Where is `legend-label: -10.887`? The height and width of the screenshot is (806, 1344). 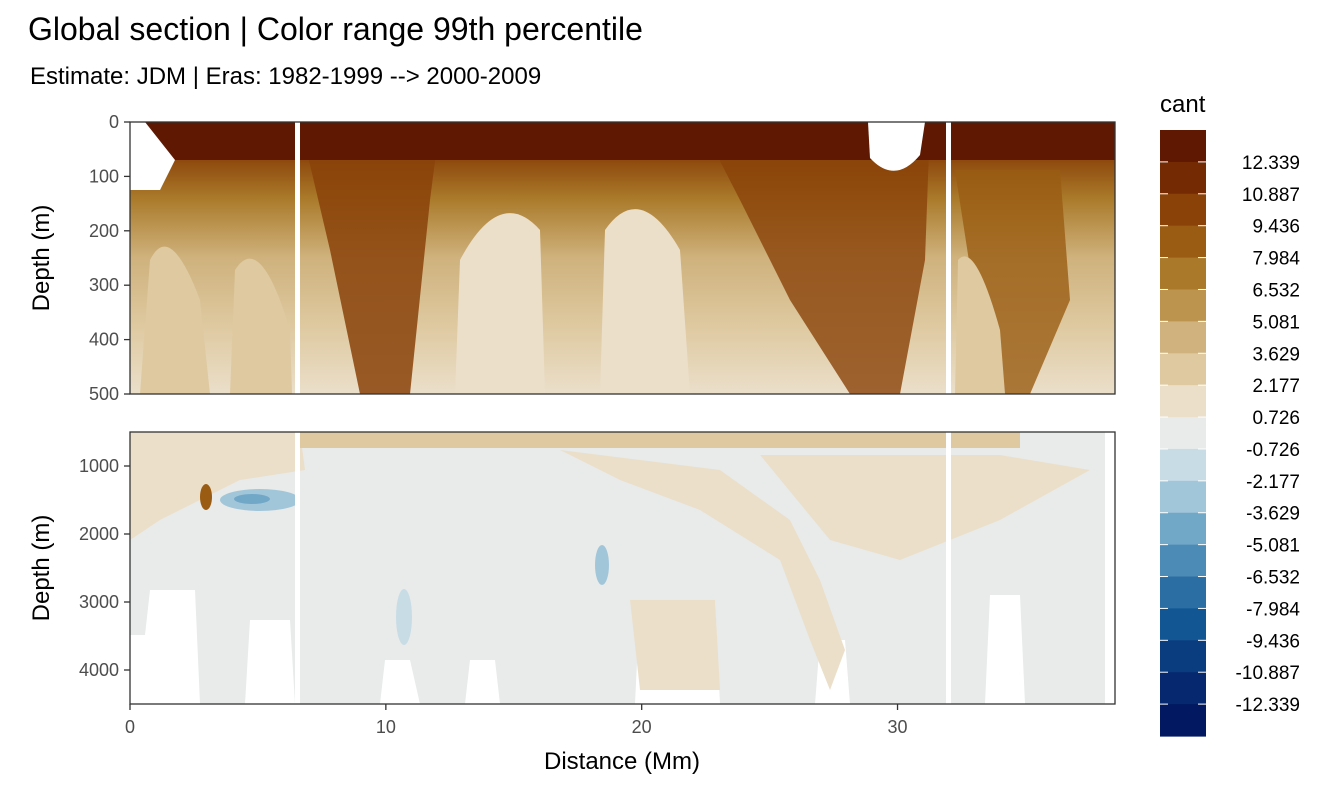 legend-label: -10.887 is located at coordinates (1268, 673).